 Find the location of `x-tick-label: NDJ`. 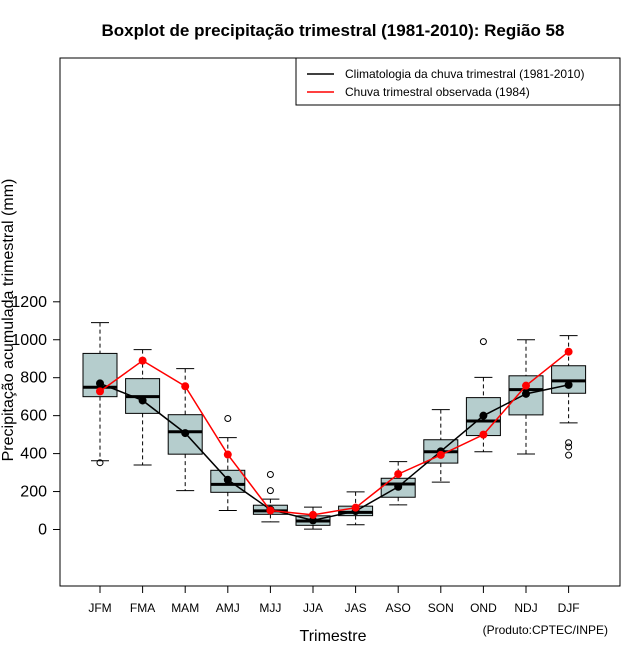

x-tick-label: NDJ is located at coordinates (525, 608).